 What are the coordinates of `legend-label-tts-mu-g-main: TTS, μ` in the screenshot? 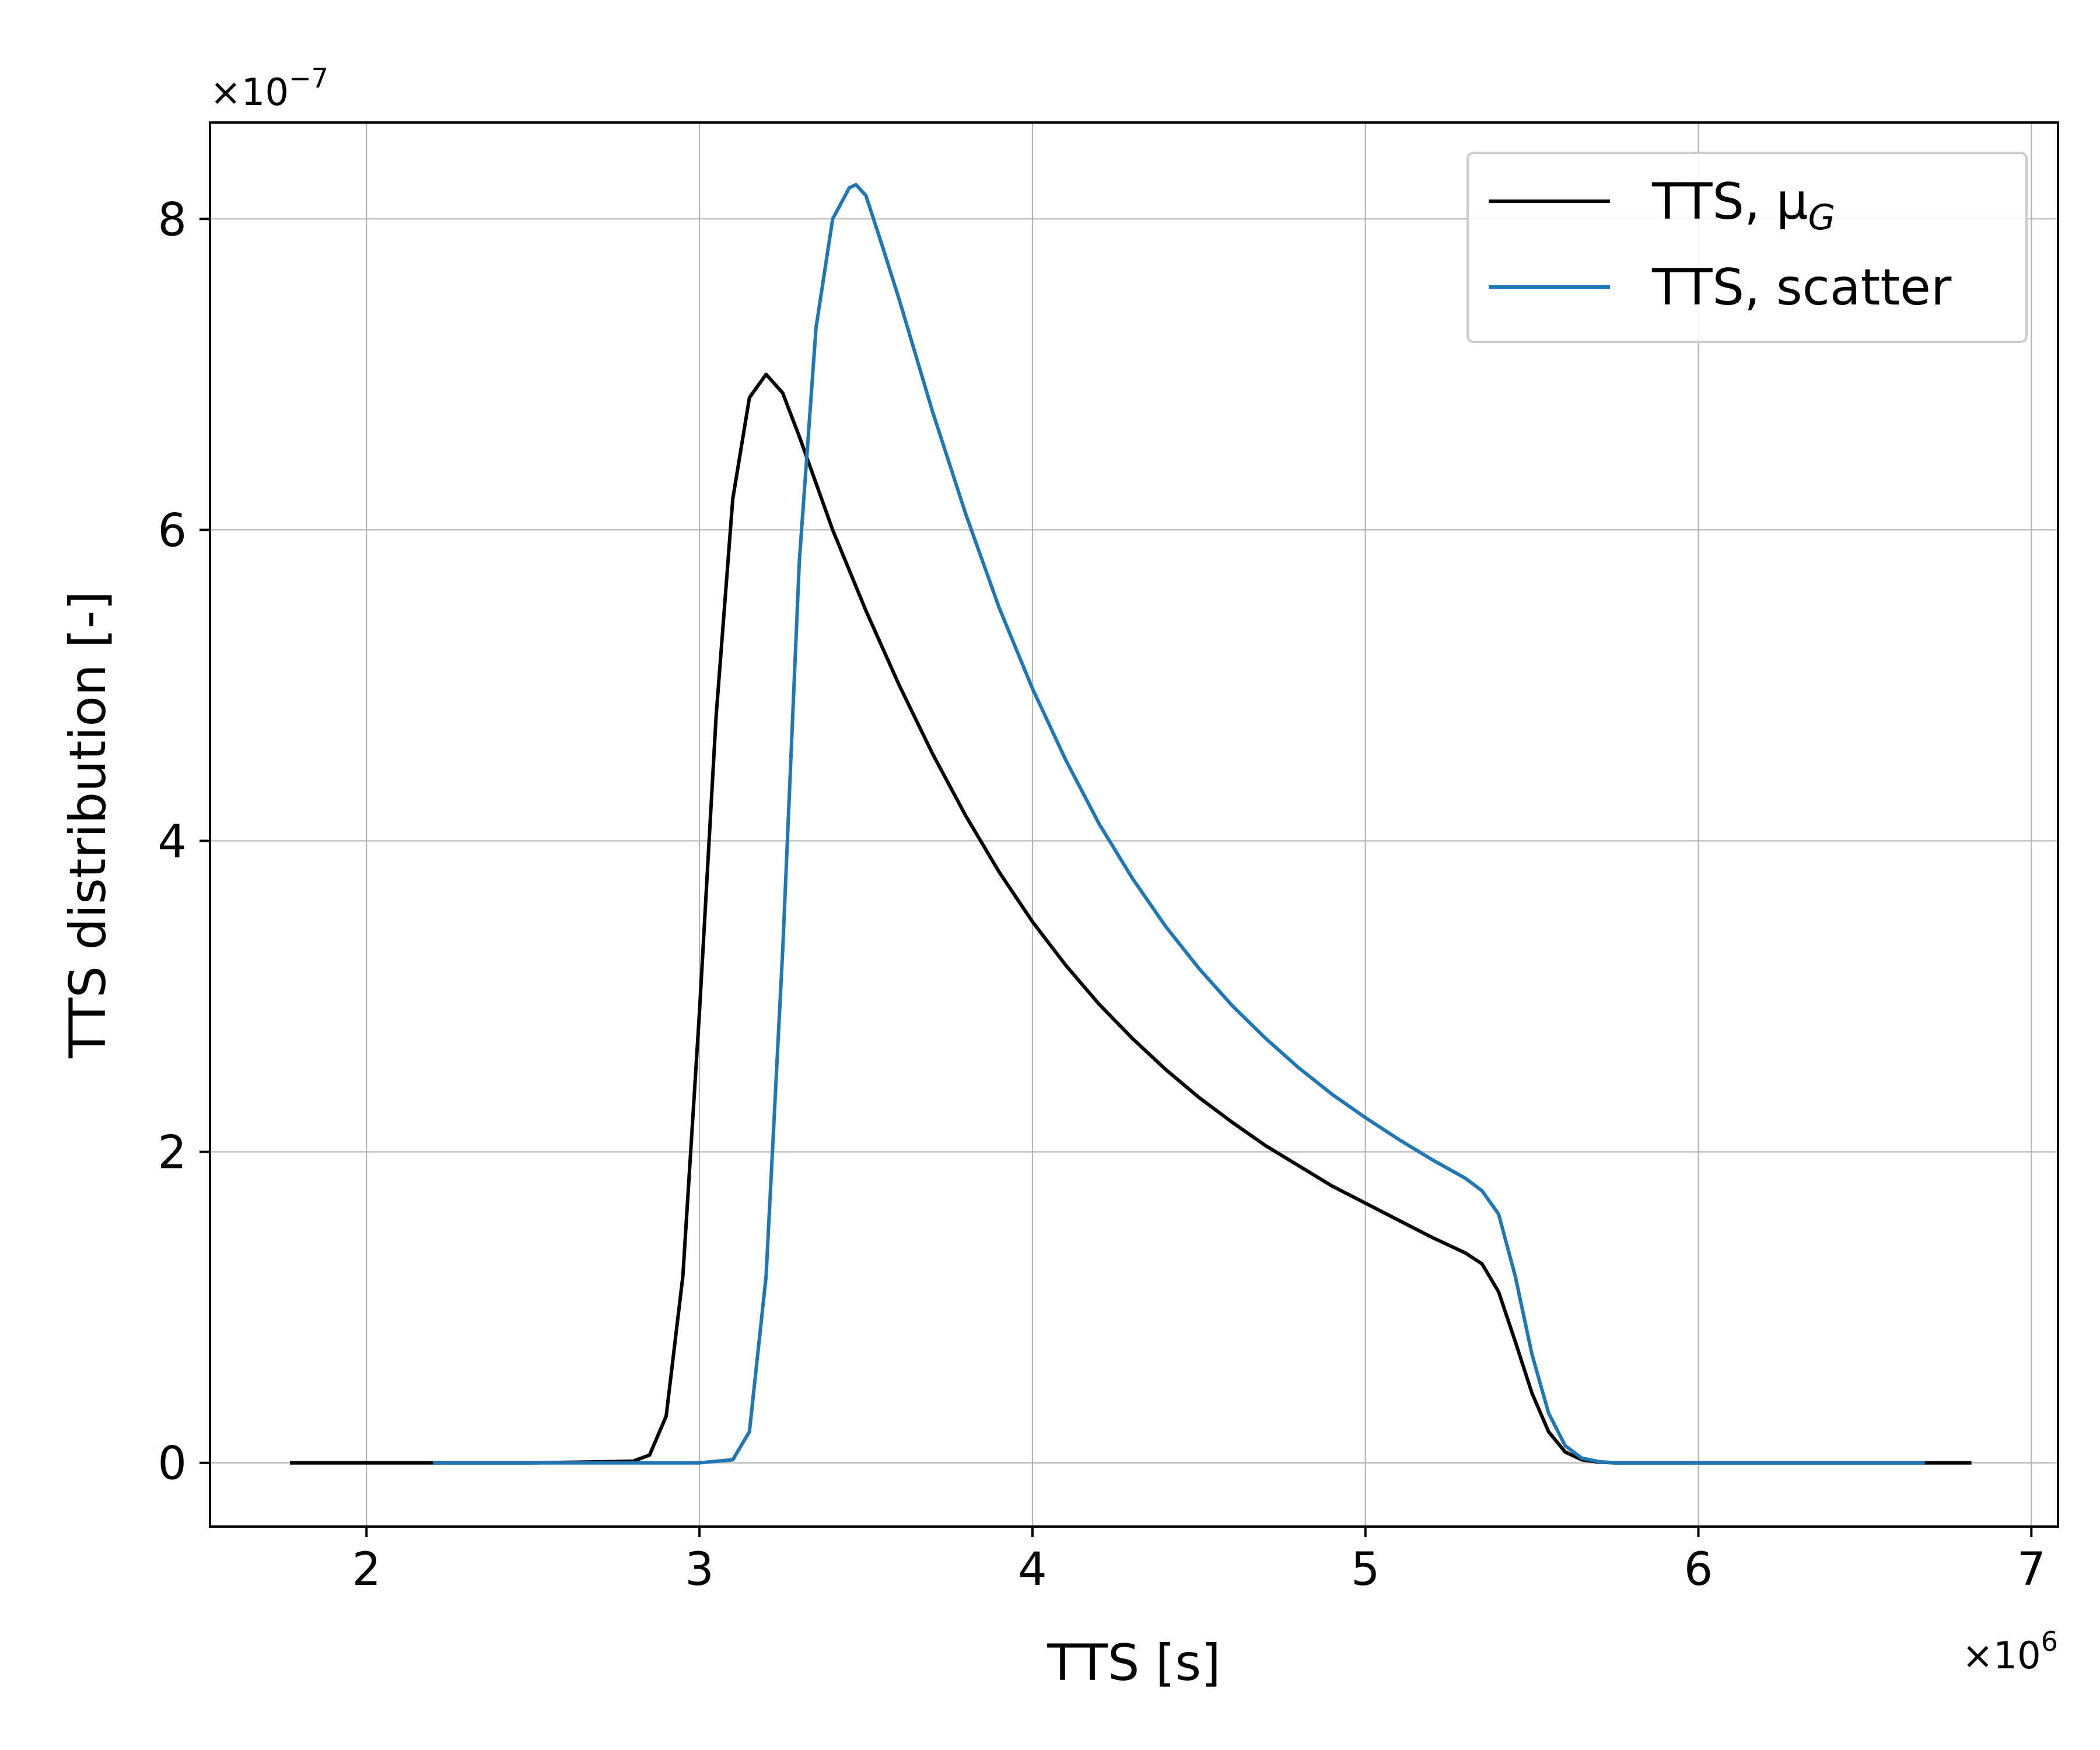 It's located at (1729, 202).